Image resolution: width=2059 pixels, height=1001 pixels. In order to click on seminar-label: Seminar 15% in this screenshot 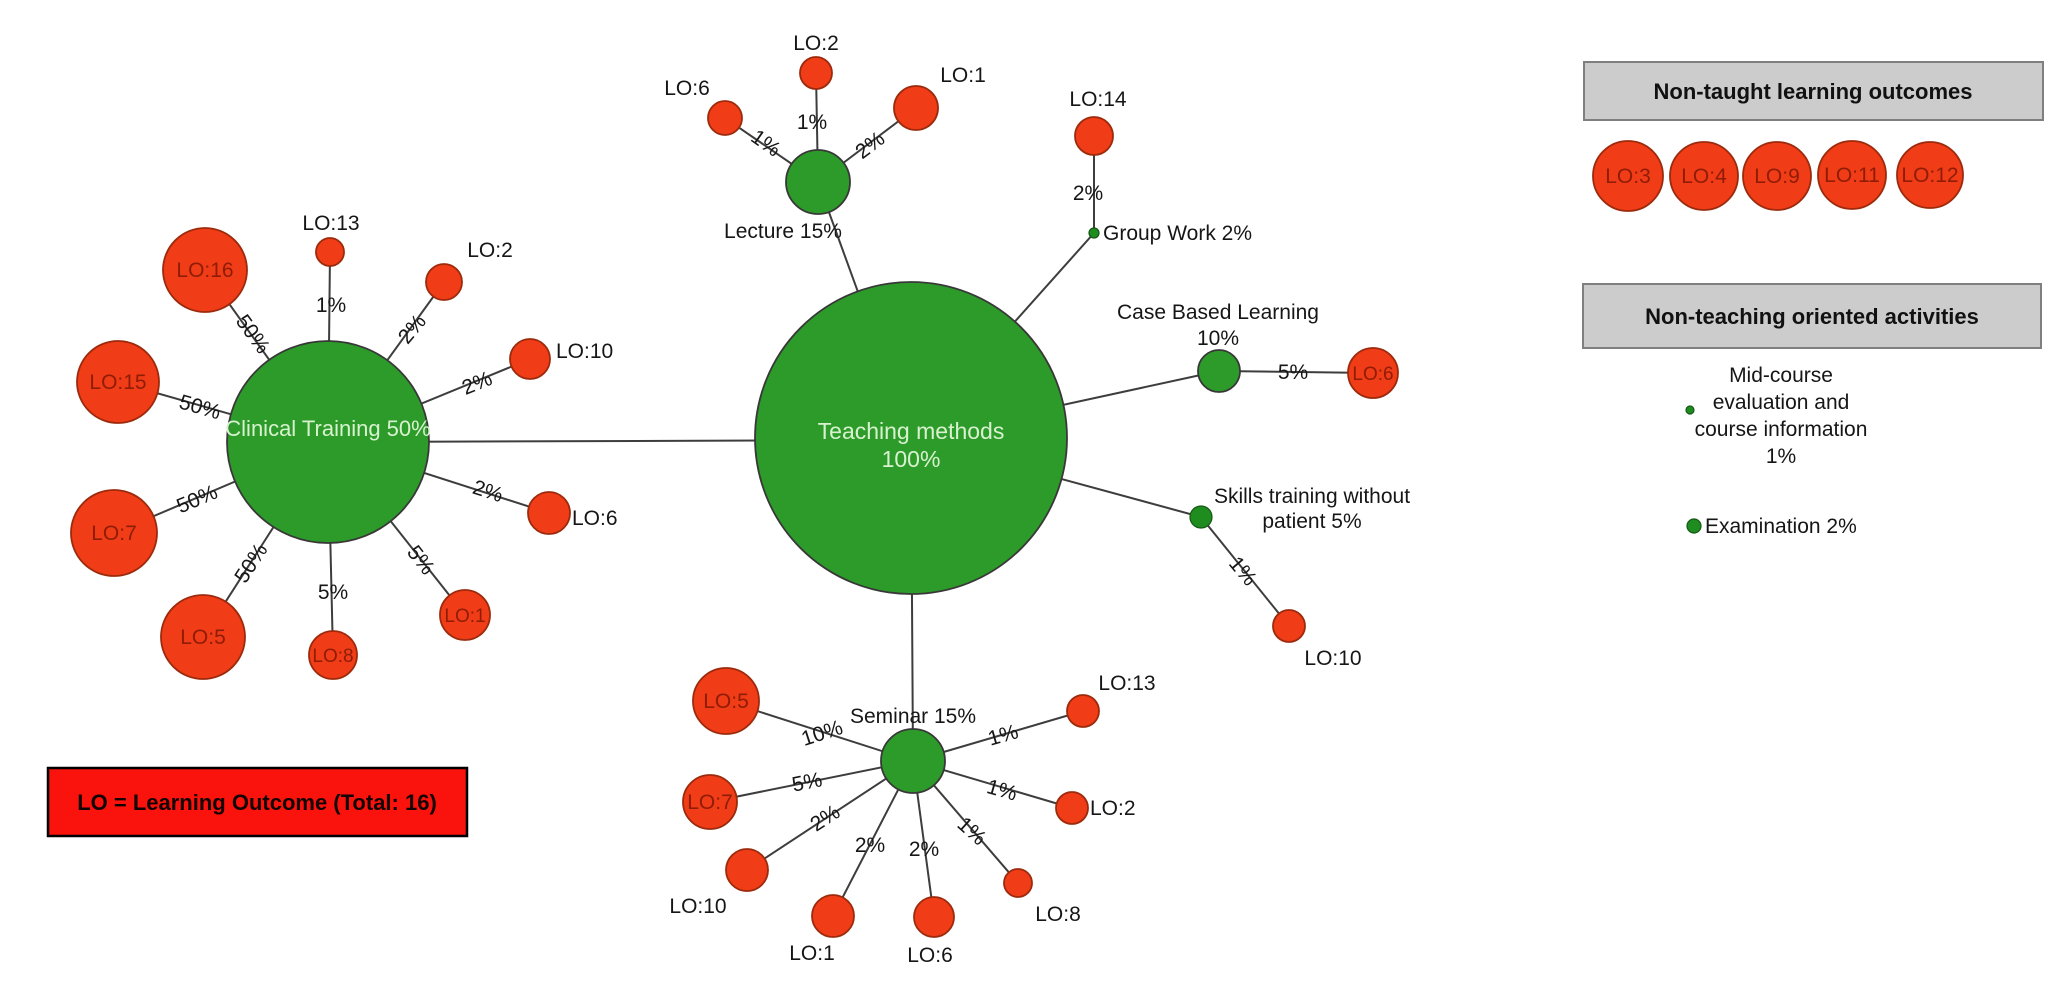, I will do `click(913, 716)`.